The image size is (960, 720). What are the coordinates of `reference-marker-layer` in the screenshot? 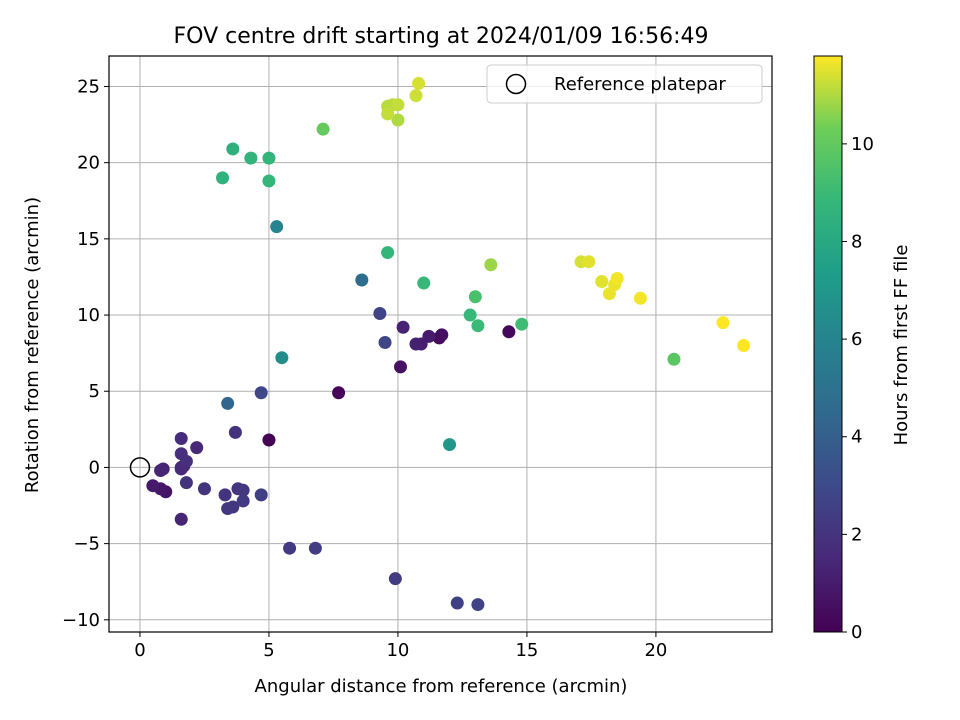 It's located at (140, 467).